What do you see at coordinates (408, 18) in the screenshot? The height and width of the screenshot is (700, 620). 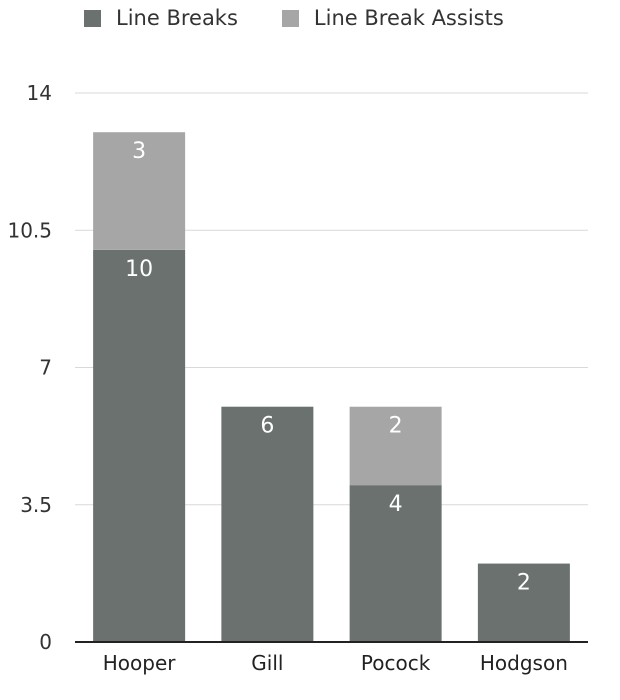 I see `legend-label-line-break-assists: Line Break Assists` at bounding box center [408, 18].